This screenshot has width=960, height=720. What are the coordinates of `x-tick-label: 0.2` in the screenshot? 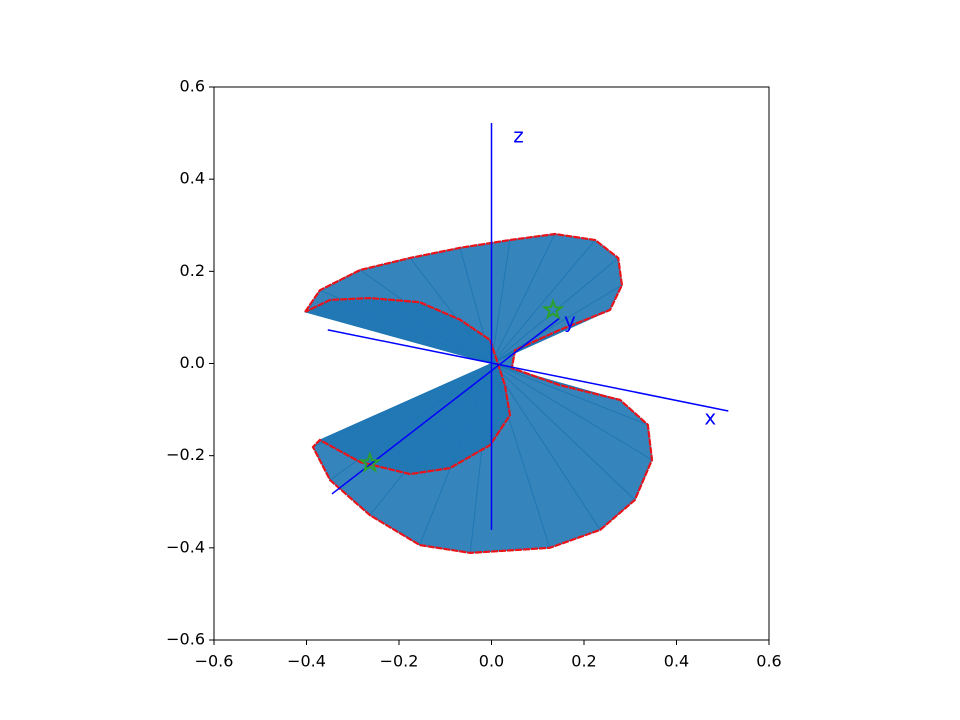 It's located at (583, 661).